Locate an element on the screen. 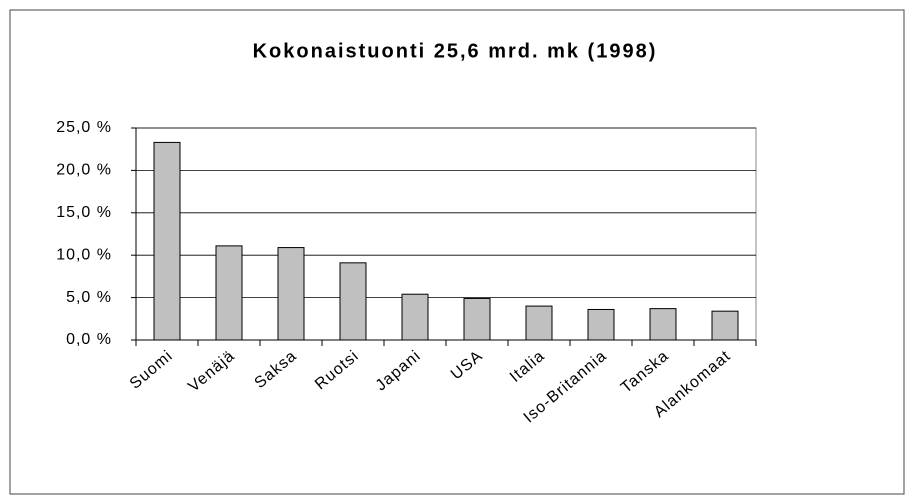 This screenshot has height=503, width=915. y-tick-label: 15,0 % is located at coordinates (84, 212).